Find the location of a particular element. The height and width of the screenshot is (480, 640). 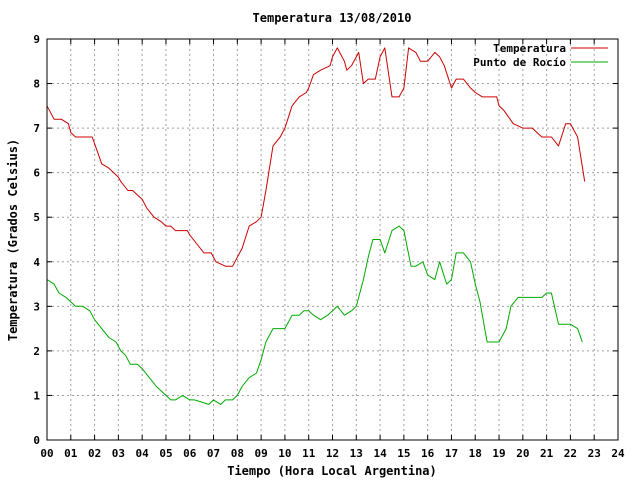

legend-label-temperatura: Temperatura is located at coordinates (529, 48).